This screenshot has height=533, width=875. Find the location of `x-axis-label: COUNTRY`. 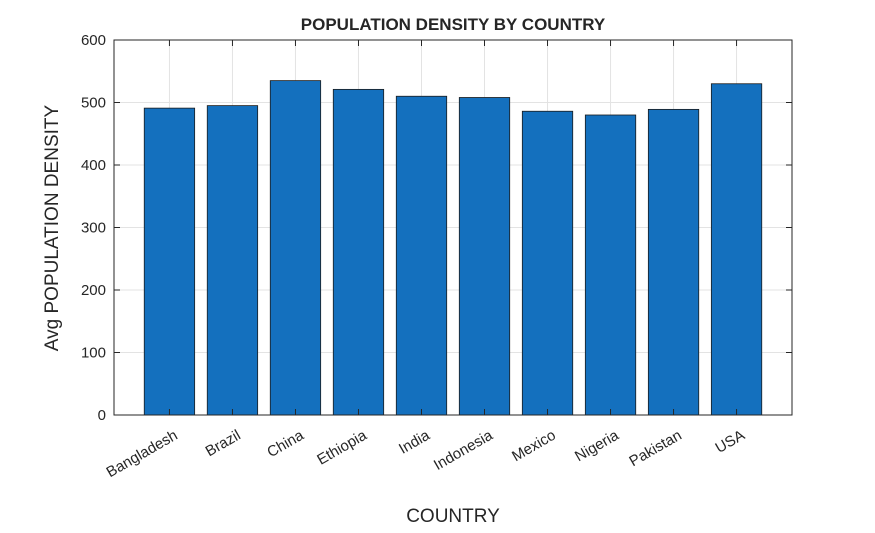

x-axis-label: COUNTRY is located at coordinates (453, 516).